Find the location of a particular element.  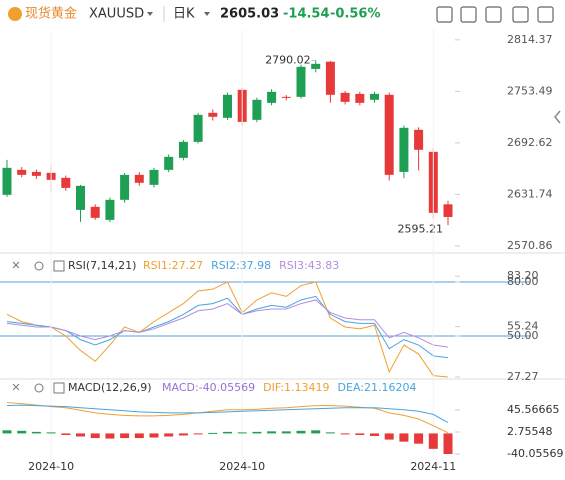

collapse-arrow is located at coordinates (557, 117).